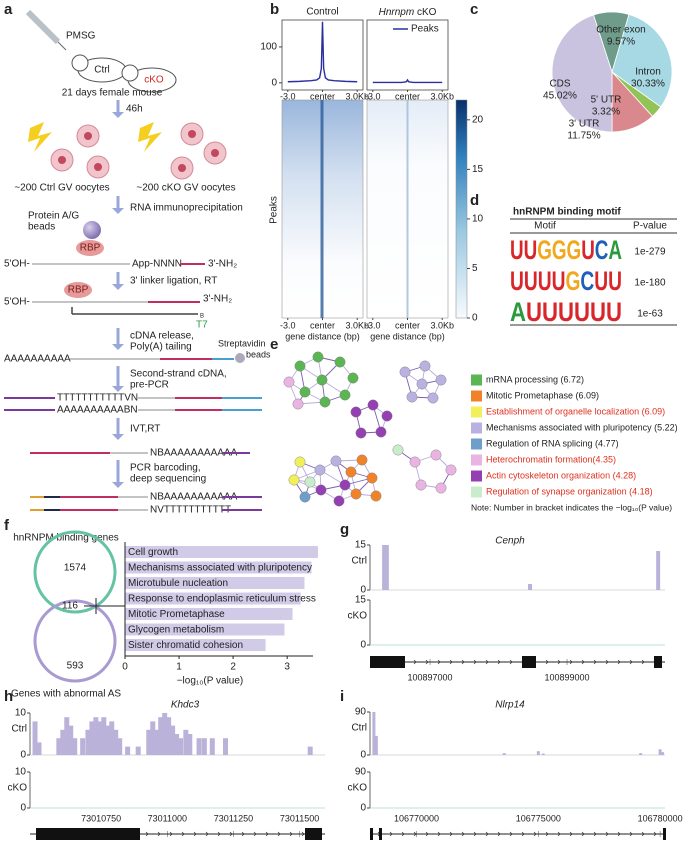 The width and height of the screenshot is (685, 849). What do you see at coordinates (97, 398) in the screenshot?
I see `seq: TTTTTTTTTTTVN` at bounding box center [97, 398].